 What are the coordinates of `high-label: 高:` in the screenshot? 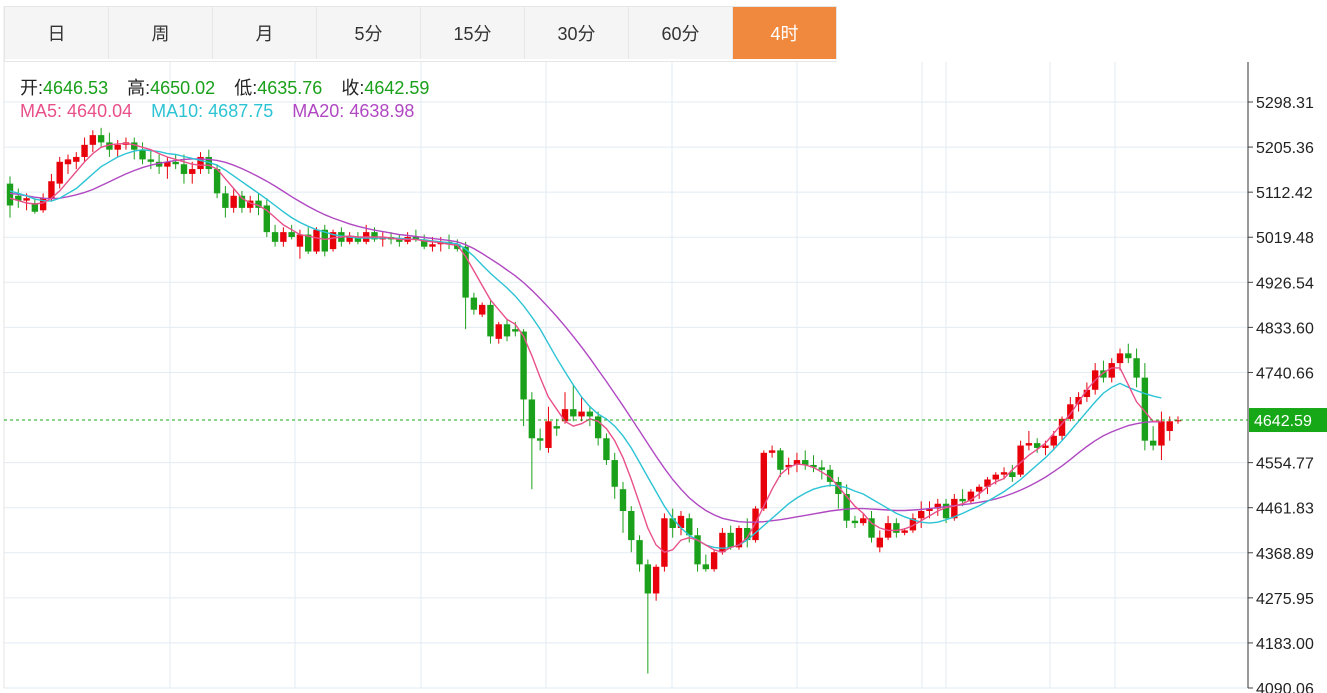 It's located at (139, 88).